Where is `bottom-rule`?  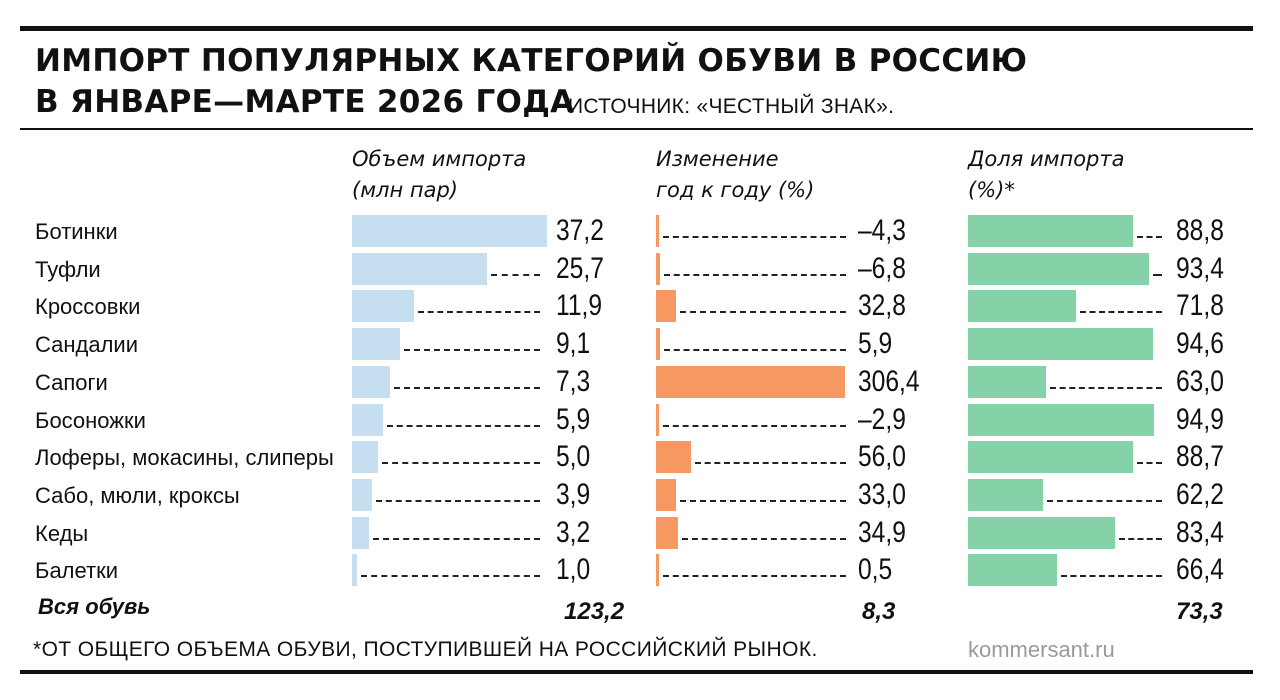
bottom-rule is located at coordinates (636, 672).